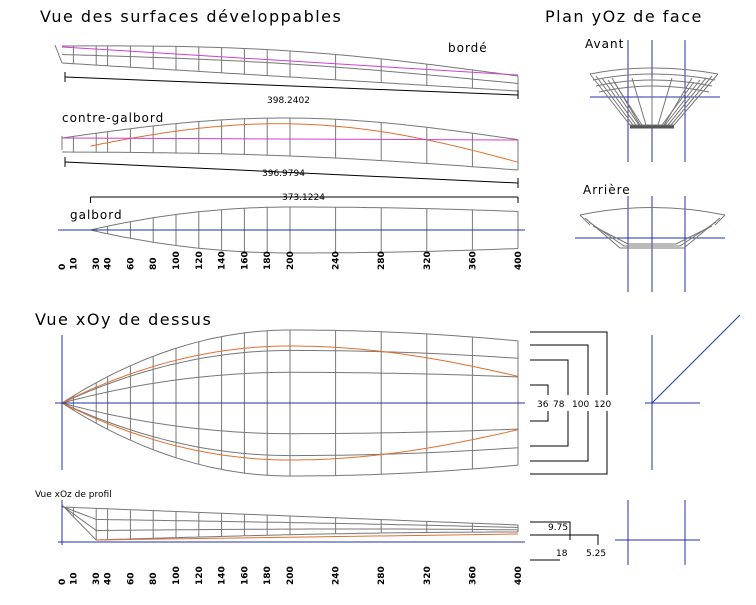 This screenshot has width=756, height=605. I want to click on section-title: Vue xOy de dessus, so click(123, 319).